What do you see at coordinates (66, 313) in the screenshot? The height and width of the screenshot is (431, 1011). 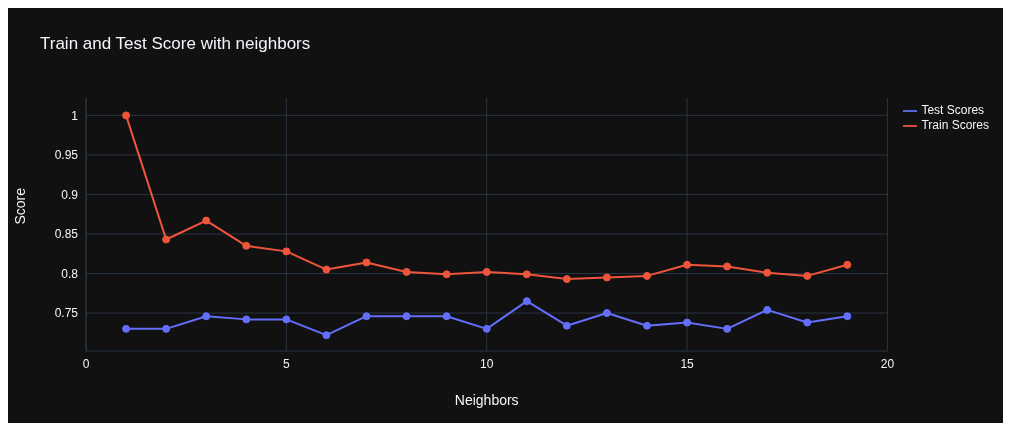 I see `y-tick-label: 0.75` at bounding box center [66, 313].